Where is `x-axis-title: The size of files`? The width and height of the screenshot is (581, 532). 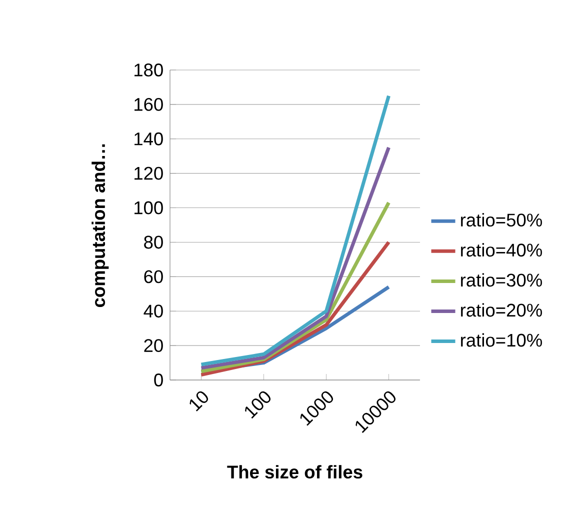
x-axis-title: The size of files is located at coordinates (294, 472).